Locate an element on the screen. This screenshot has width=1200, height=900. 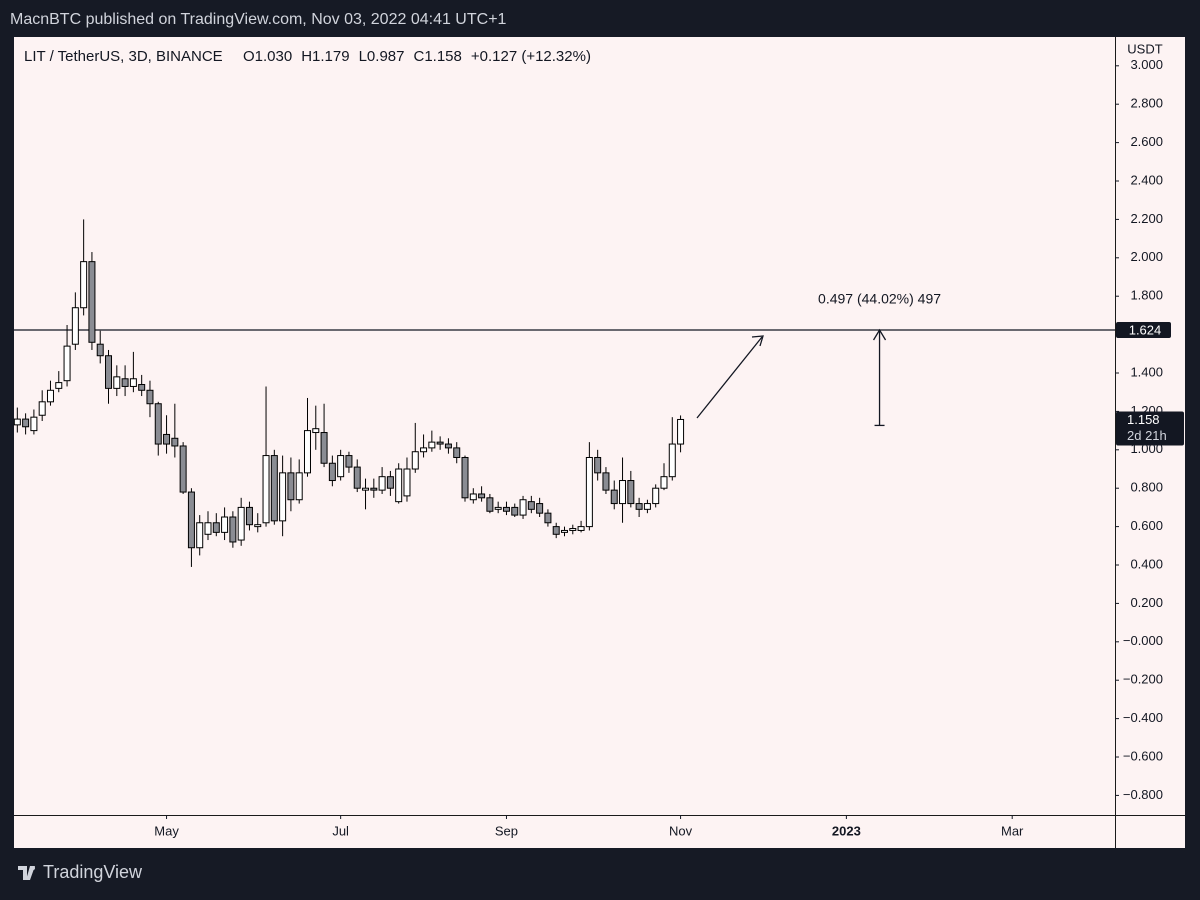
y-tick-label: −0.000 is located at coordinates (1143, 640).